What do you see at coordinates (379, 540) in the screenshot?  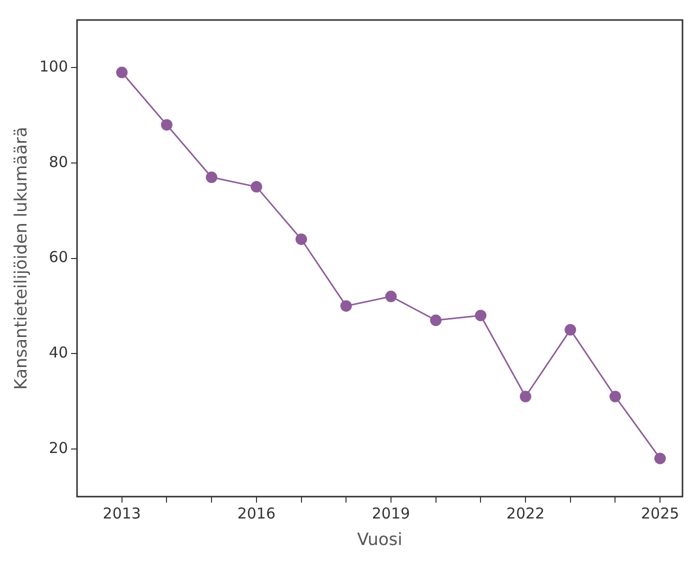 I see `x-axis-title: Vuosi` at bounding box center [379, 540].